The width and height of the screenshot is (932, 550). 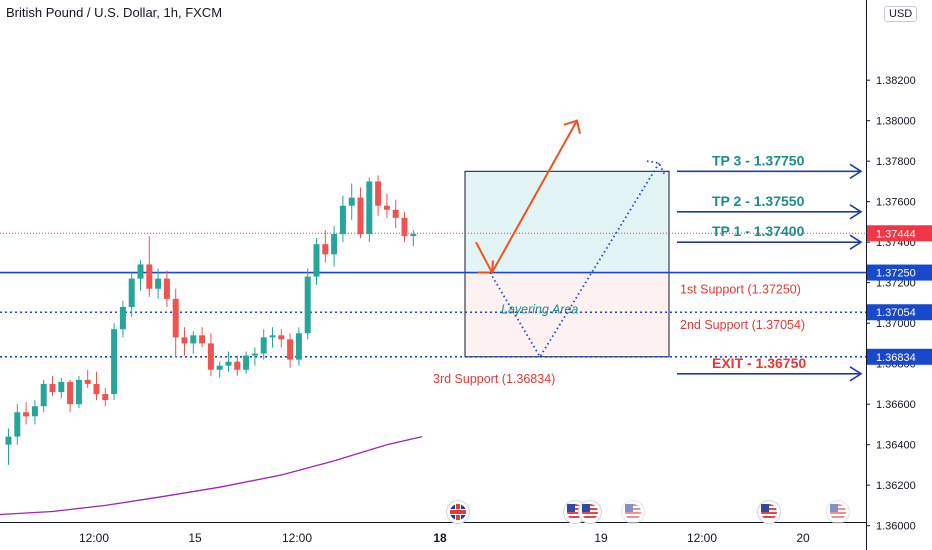 I want to click on support3-label: 3rd Support (1.36834), so click(x=494, y=379).